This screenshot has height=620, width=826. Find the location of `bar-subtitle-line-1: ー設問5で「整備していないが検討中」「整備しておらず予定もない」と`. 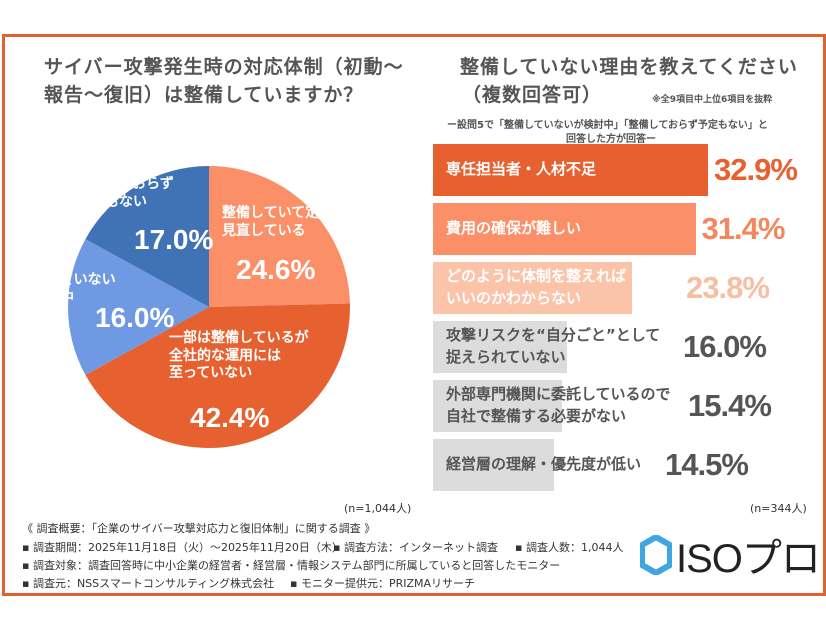

bar-subtitle-line-1: ー設問5で「整備していないが検討中」「整備しておらず予定もない」と is located at coordinates (607, 125).